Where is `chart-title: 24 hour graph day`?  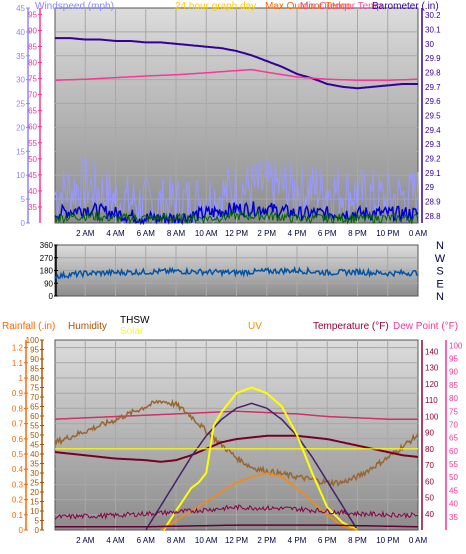 chart-title: 24 hour graph day is located at coordinates (215, 6).